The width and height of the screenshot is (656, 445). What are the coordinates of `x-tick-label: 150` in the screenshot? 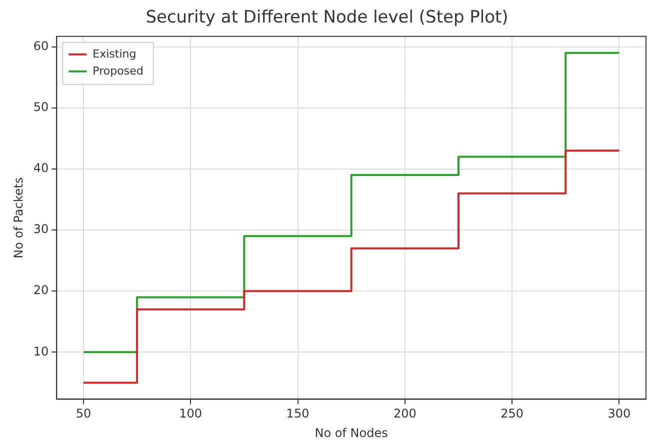 It's located at (298, 413).